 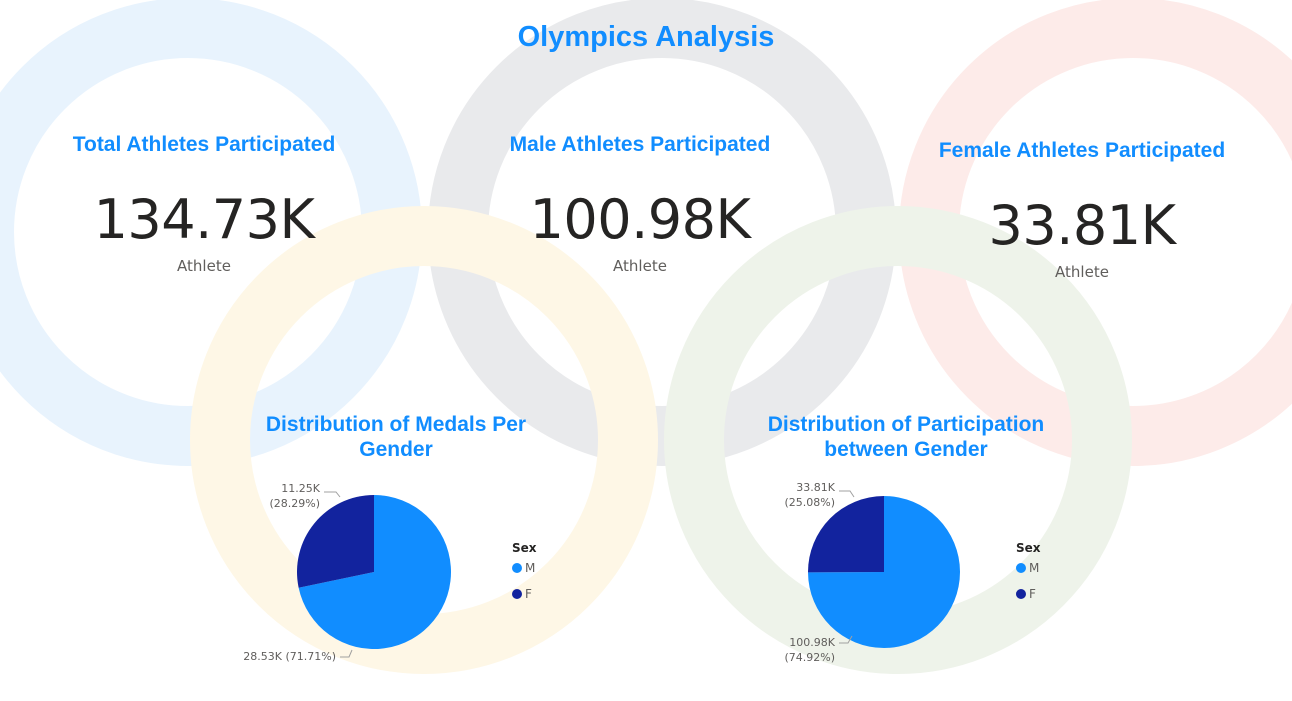 I want to click on chart-title-medals-line1: Distribution of Medals Per, so click(x=396, y=424).